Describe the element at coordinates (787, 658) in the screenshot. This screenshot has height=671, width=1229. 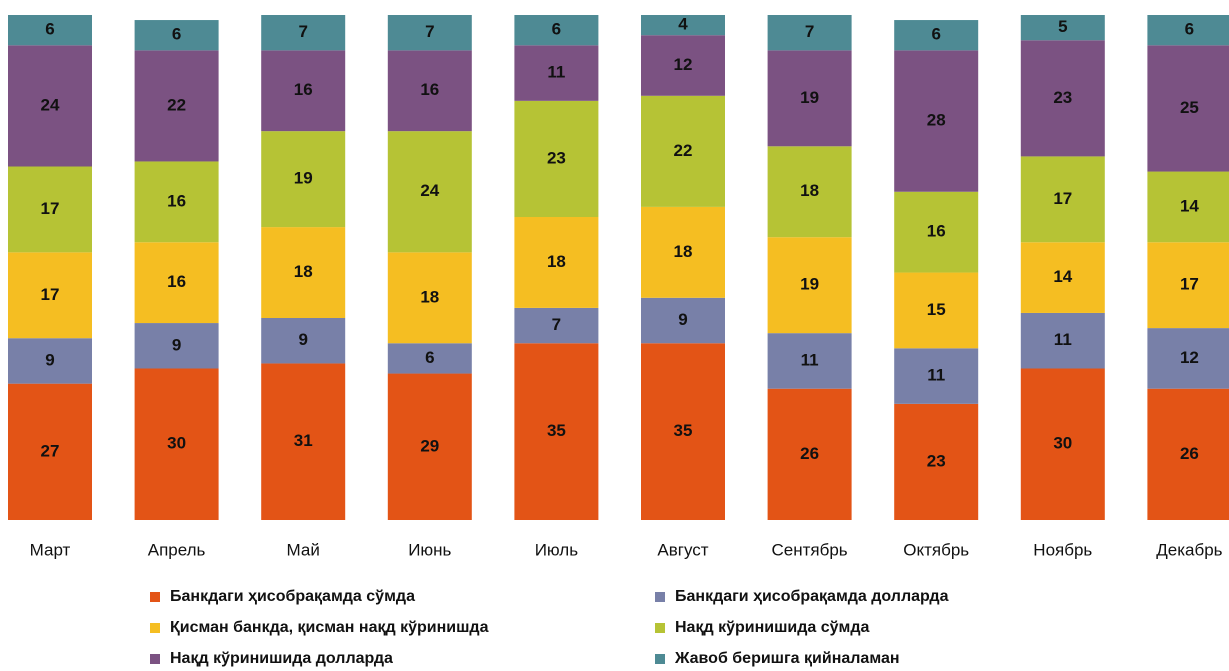
I see `legend-label: Жавоб беришга қийналаман` at that location.